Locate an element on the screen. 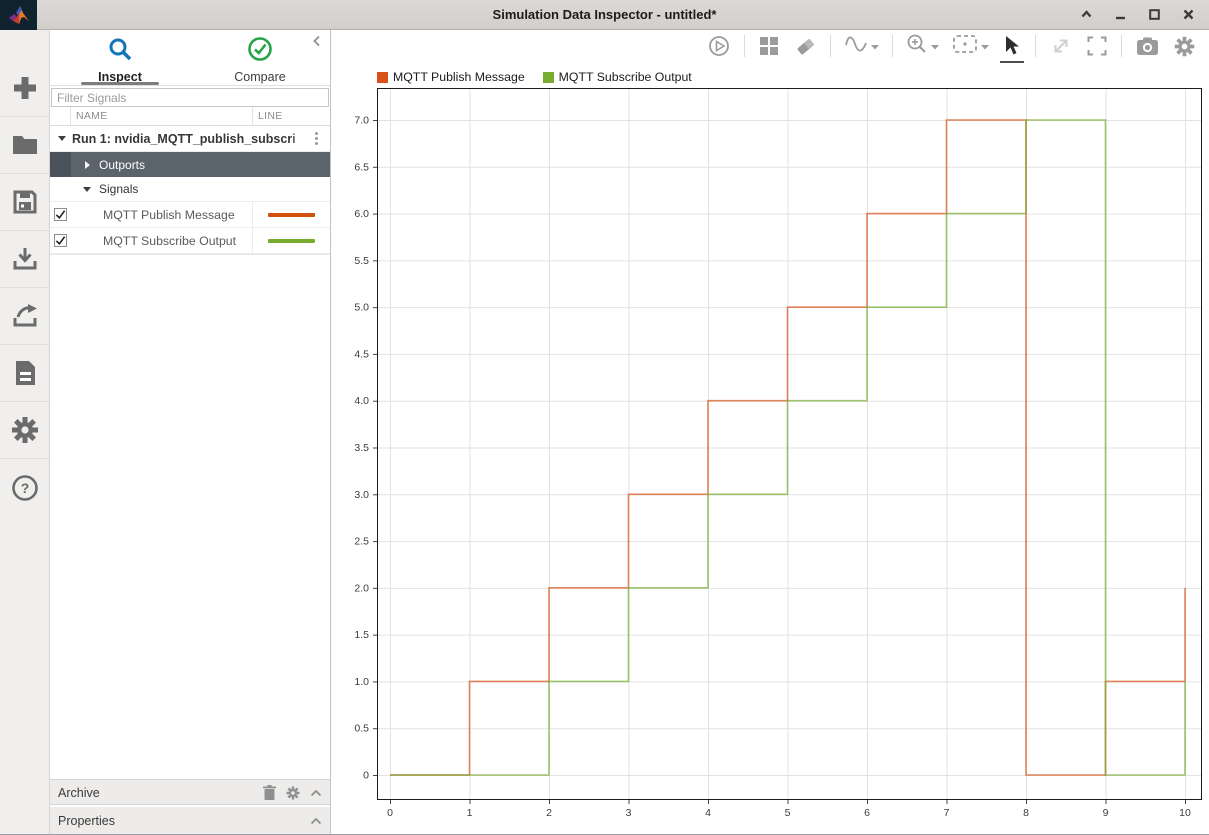  preferences-gear-icon is located at coordinates (25, 430).